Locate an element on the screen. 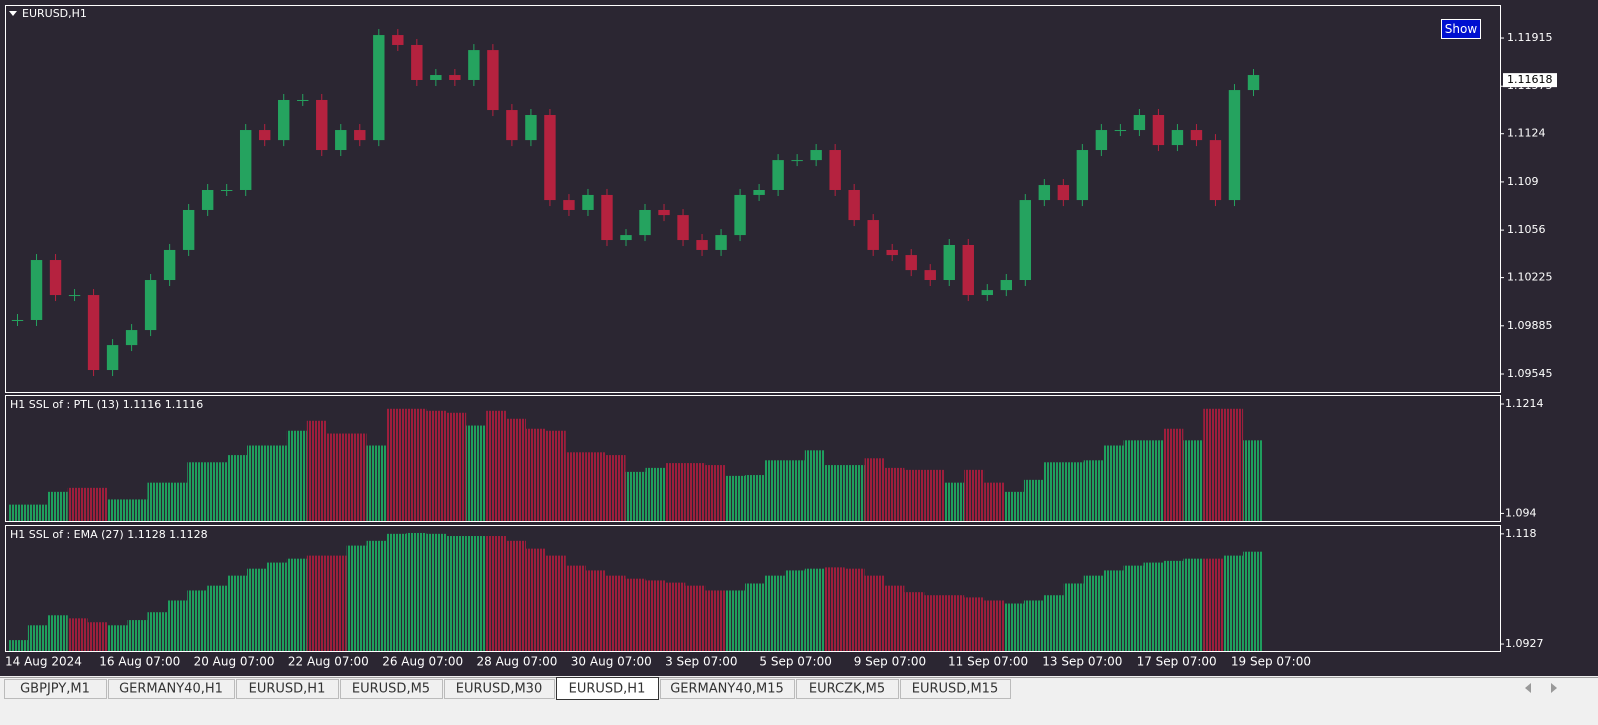 The width and height of the screenshot is (1598, 725). show-button is located at coordinates (1461, 29).